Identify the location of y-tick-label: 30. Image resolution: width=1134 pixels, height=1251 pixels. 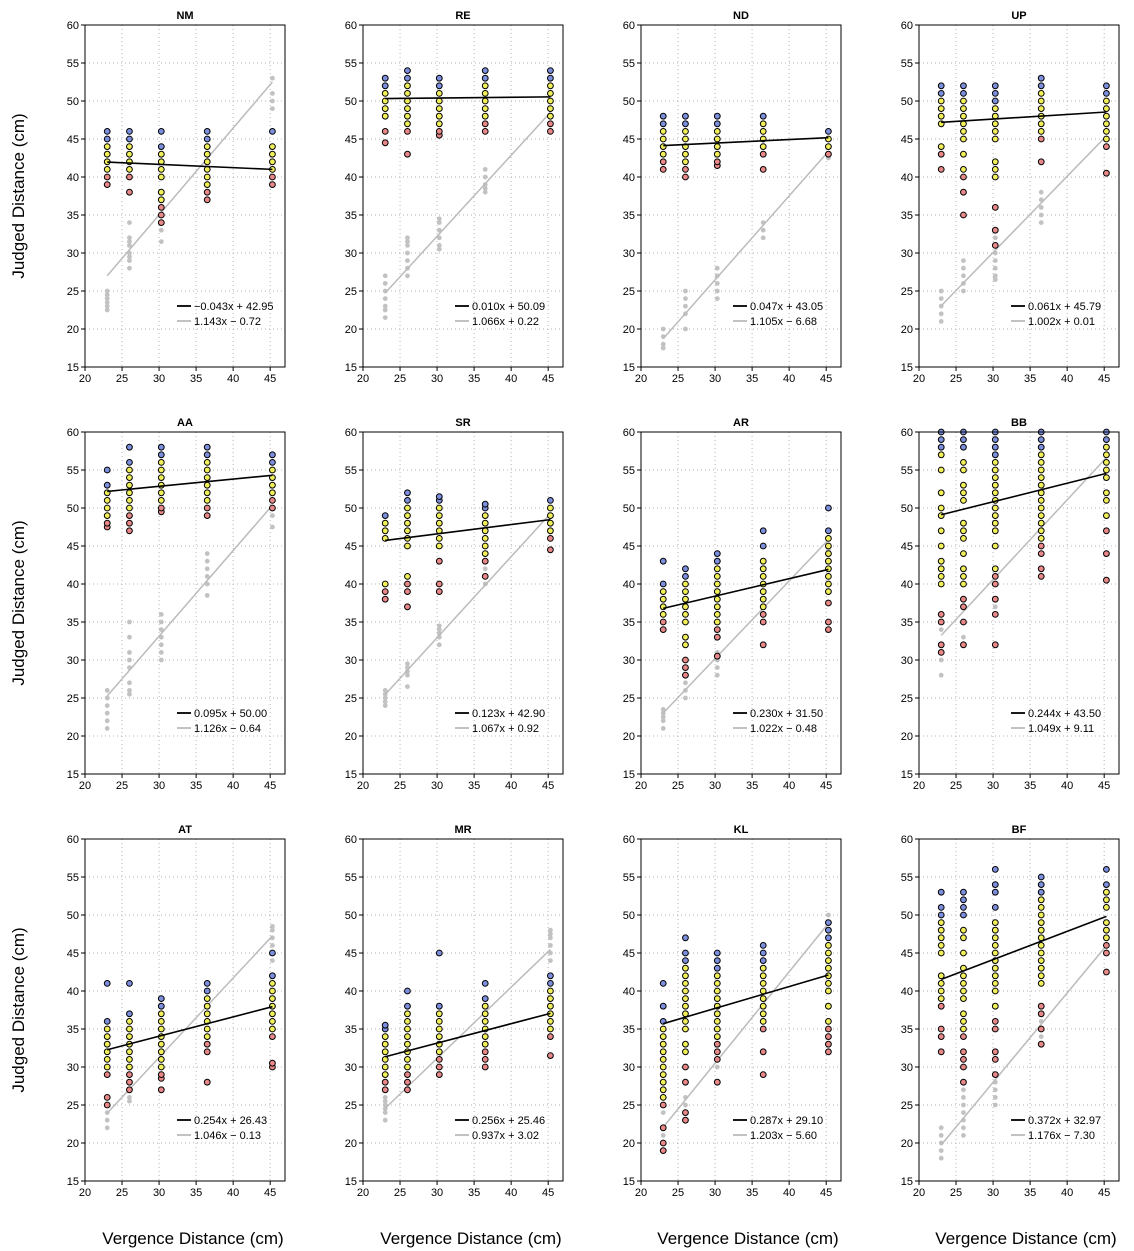
(73, 661).